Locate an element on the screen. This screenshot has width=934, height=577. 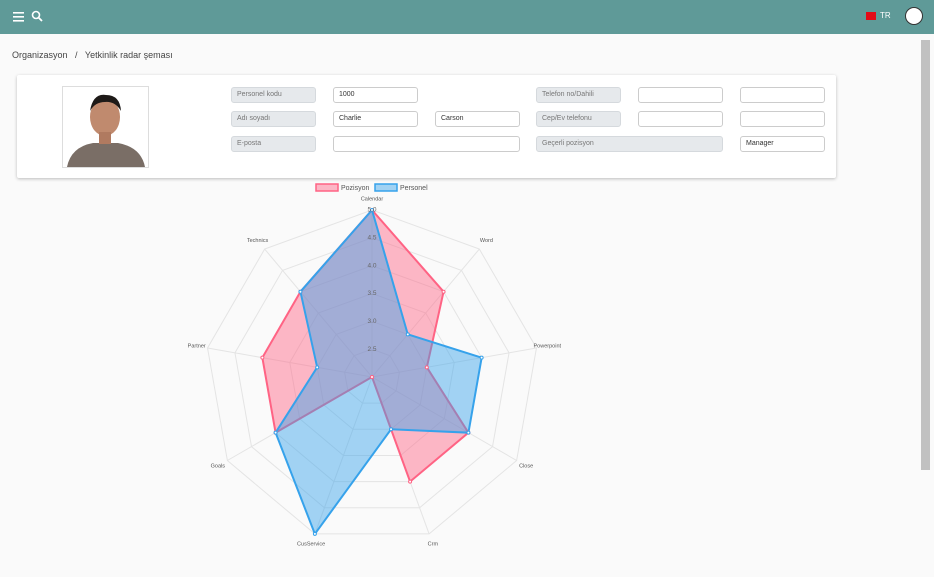
axis-label: Goals is located at coordinates (218, 466).